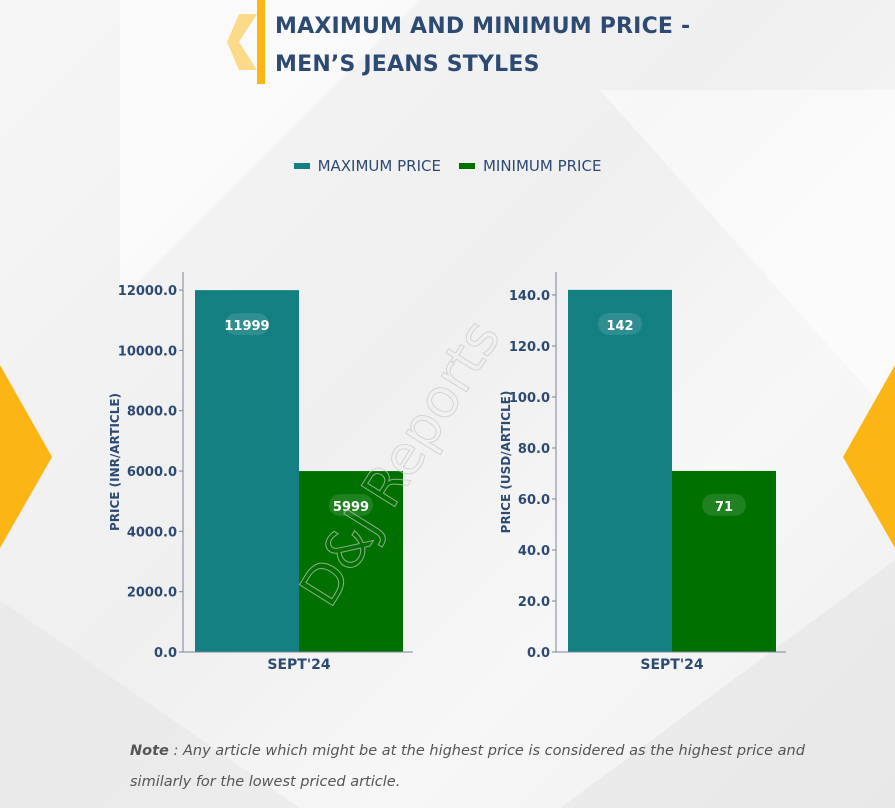  What do you see at coordinates (447, 166) in the screenshot?
I see `legend: MAXIMUM PRICE MINIMUM PRICE` at bounding box center [447, 166].